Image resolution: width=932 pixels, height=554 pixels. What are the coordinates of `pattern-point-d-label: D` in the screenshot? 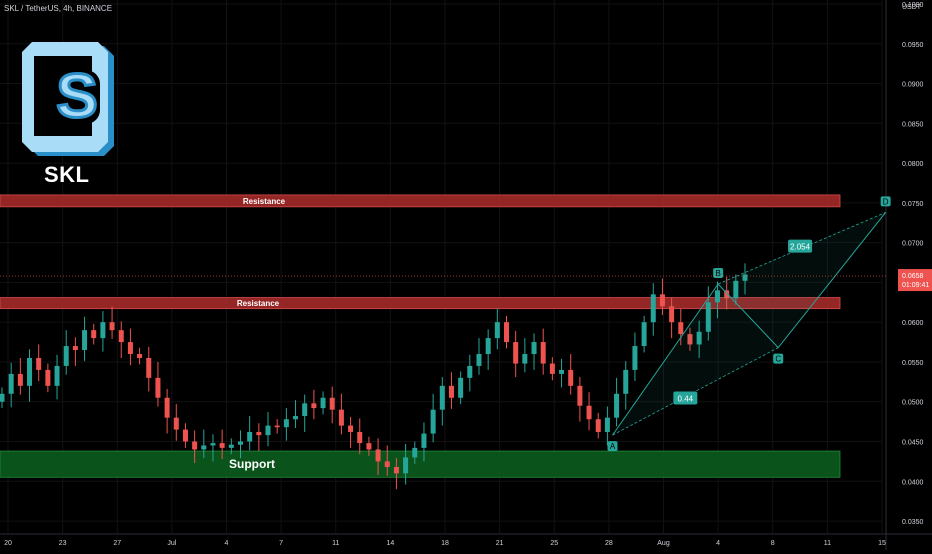 It's located at (886, 201).